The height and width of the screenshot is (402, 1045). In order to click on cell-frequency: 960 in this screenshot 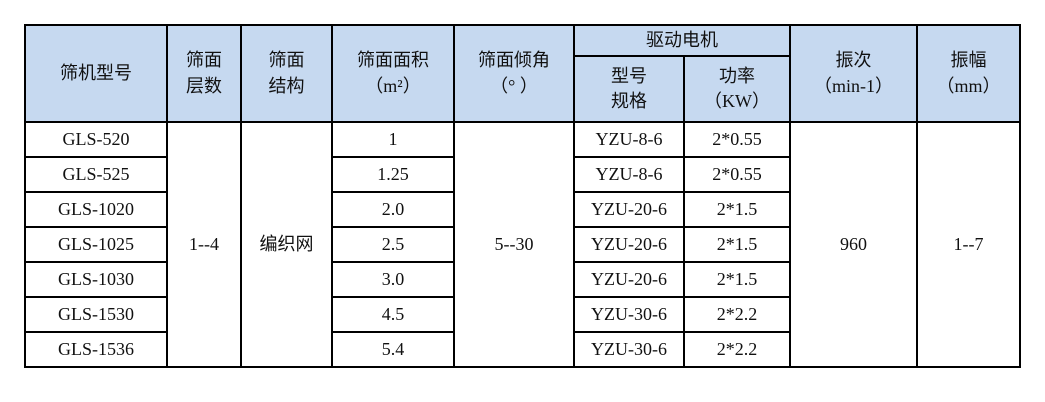, I will do `click(853, 244)`.